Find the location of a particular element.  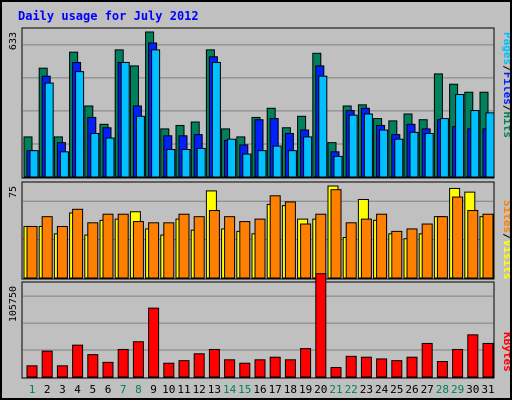

legend-files: Files is located at coordinates (505, 88).